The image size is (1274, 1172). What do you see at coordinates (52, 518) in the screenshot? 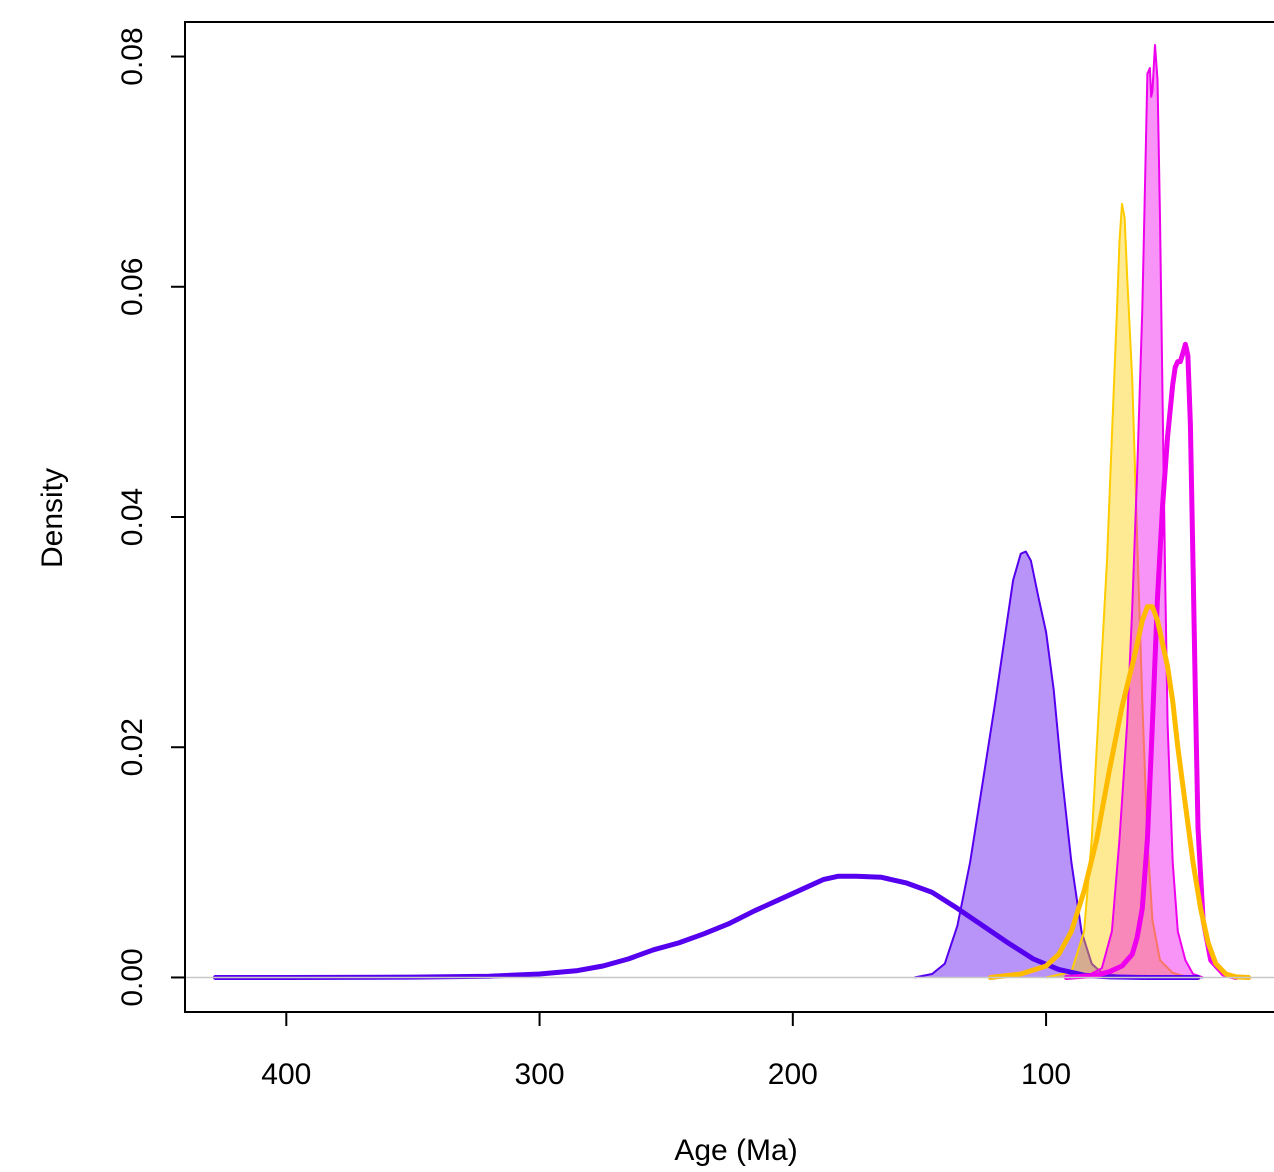
I see `y-axis-title: Density` at bounding box center [52, 518].